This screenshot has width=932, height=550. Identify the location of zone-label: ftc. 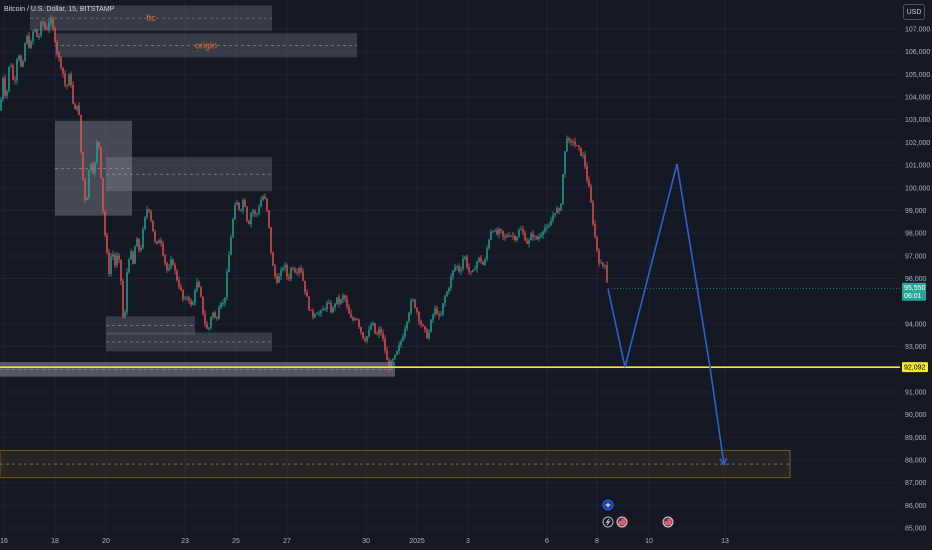
(151, 18).